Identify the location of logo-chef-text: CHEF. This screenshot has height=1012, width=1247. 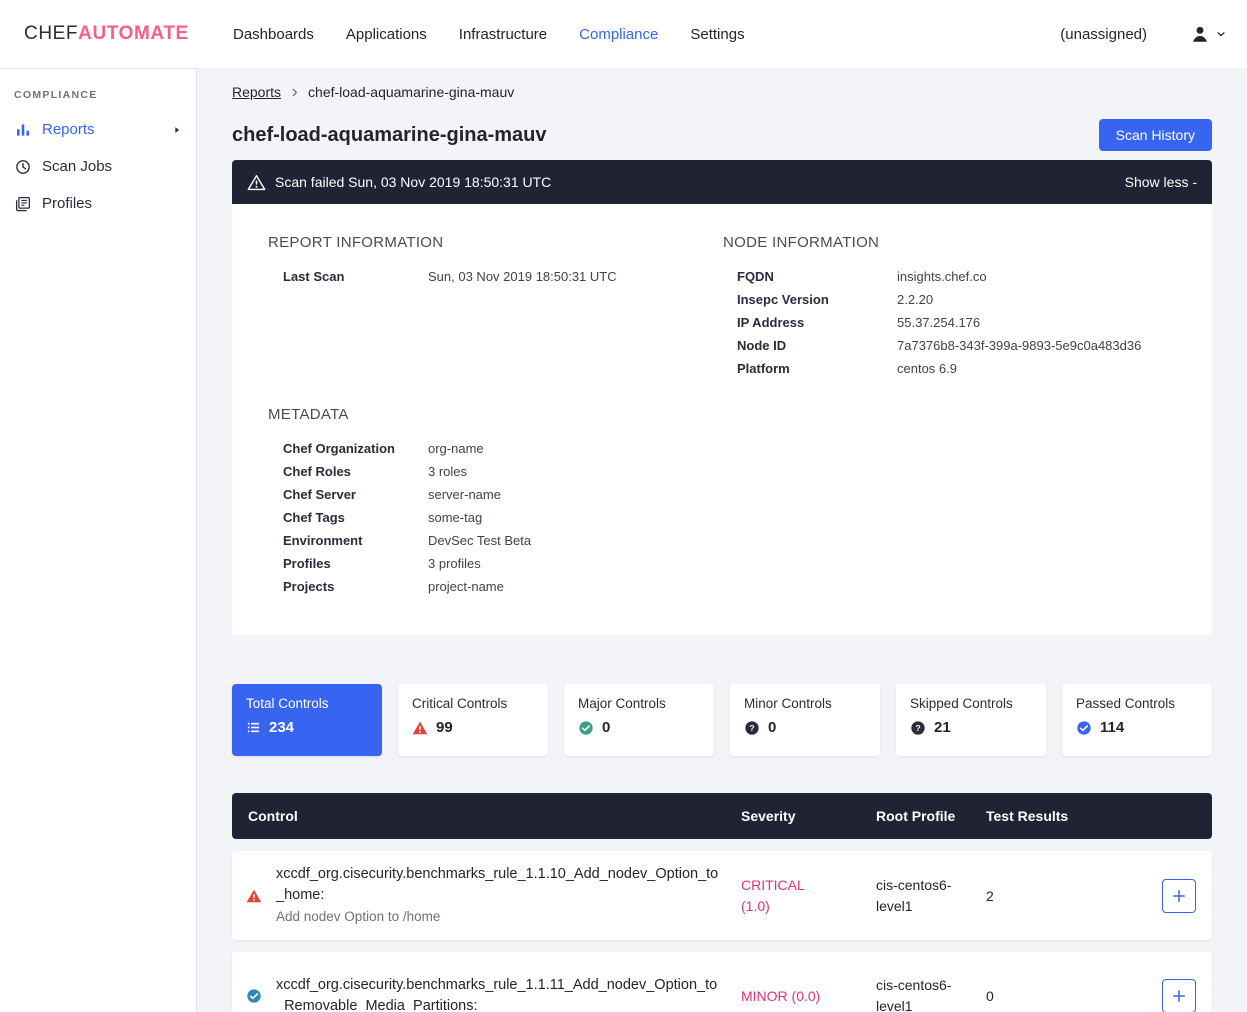
(51, 33).